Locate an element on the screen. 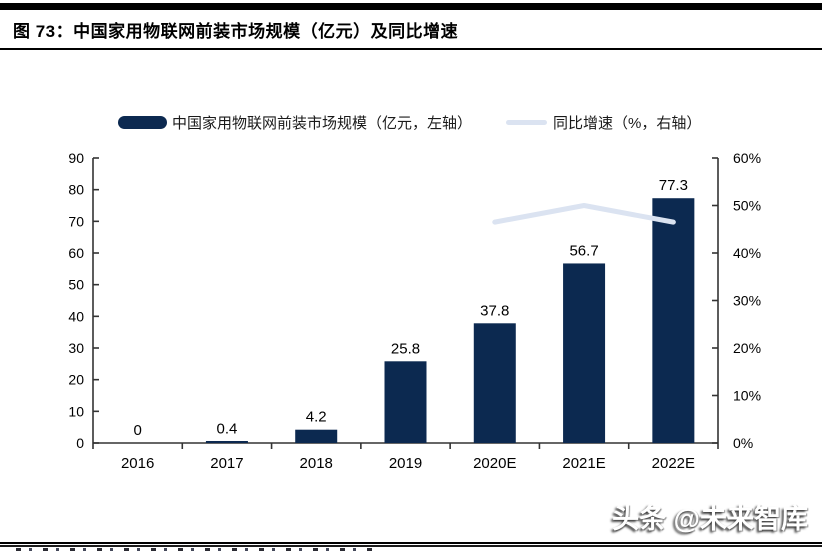  bar-swatch-icon is located at coordinates (142, 122).